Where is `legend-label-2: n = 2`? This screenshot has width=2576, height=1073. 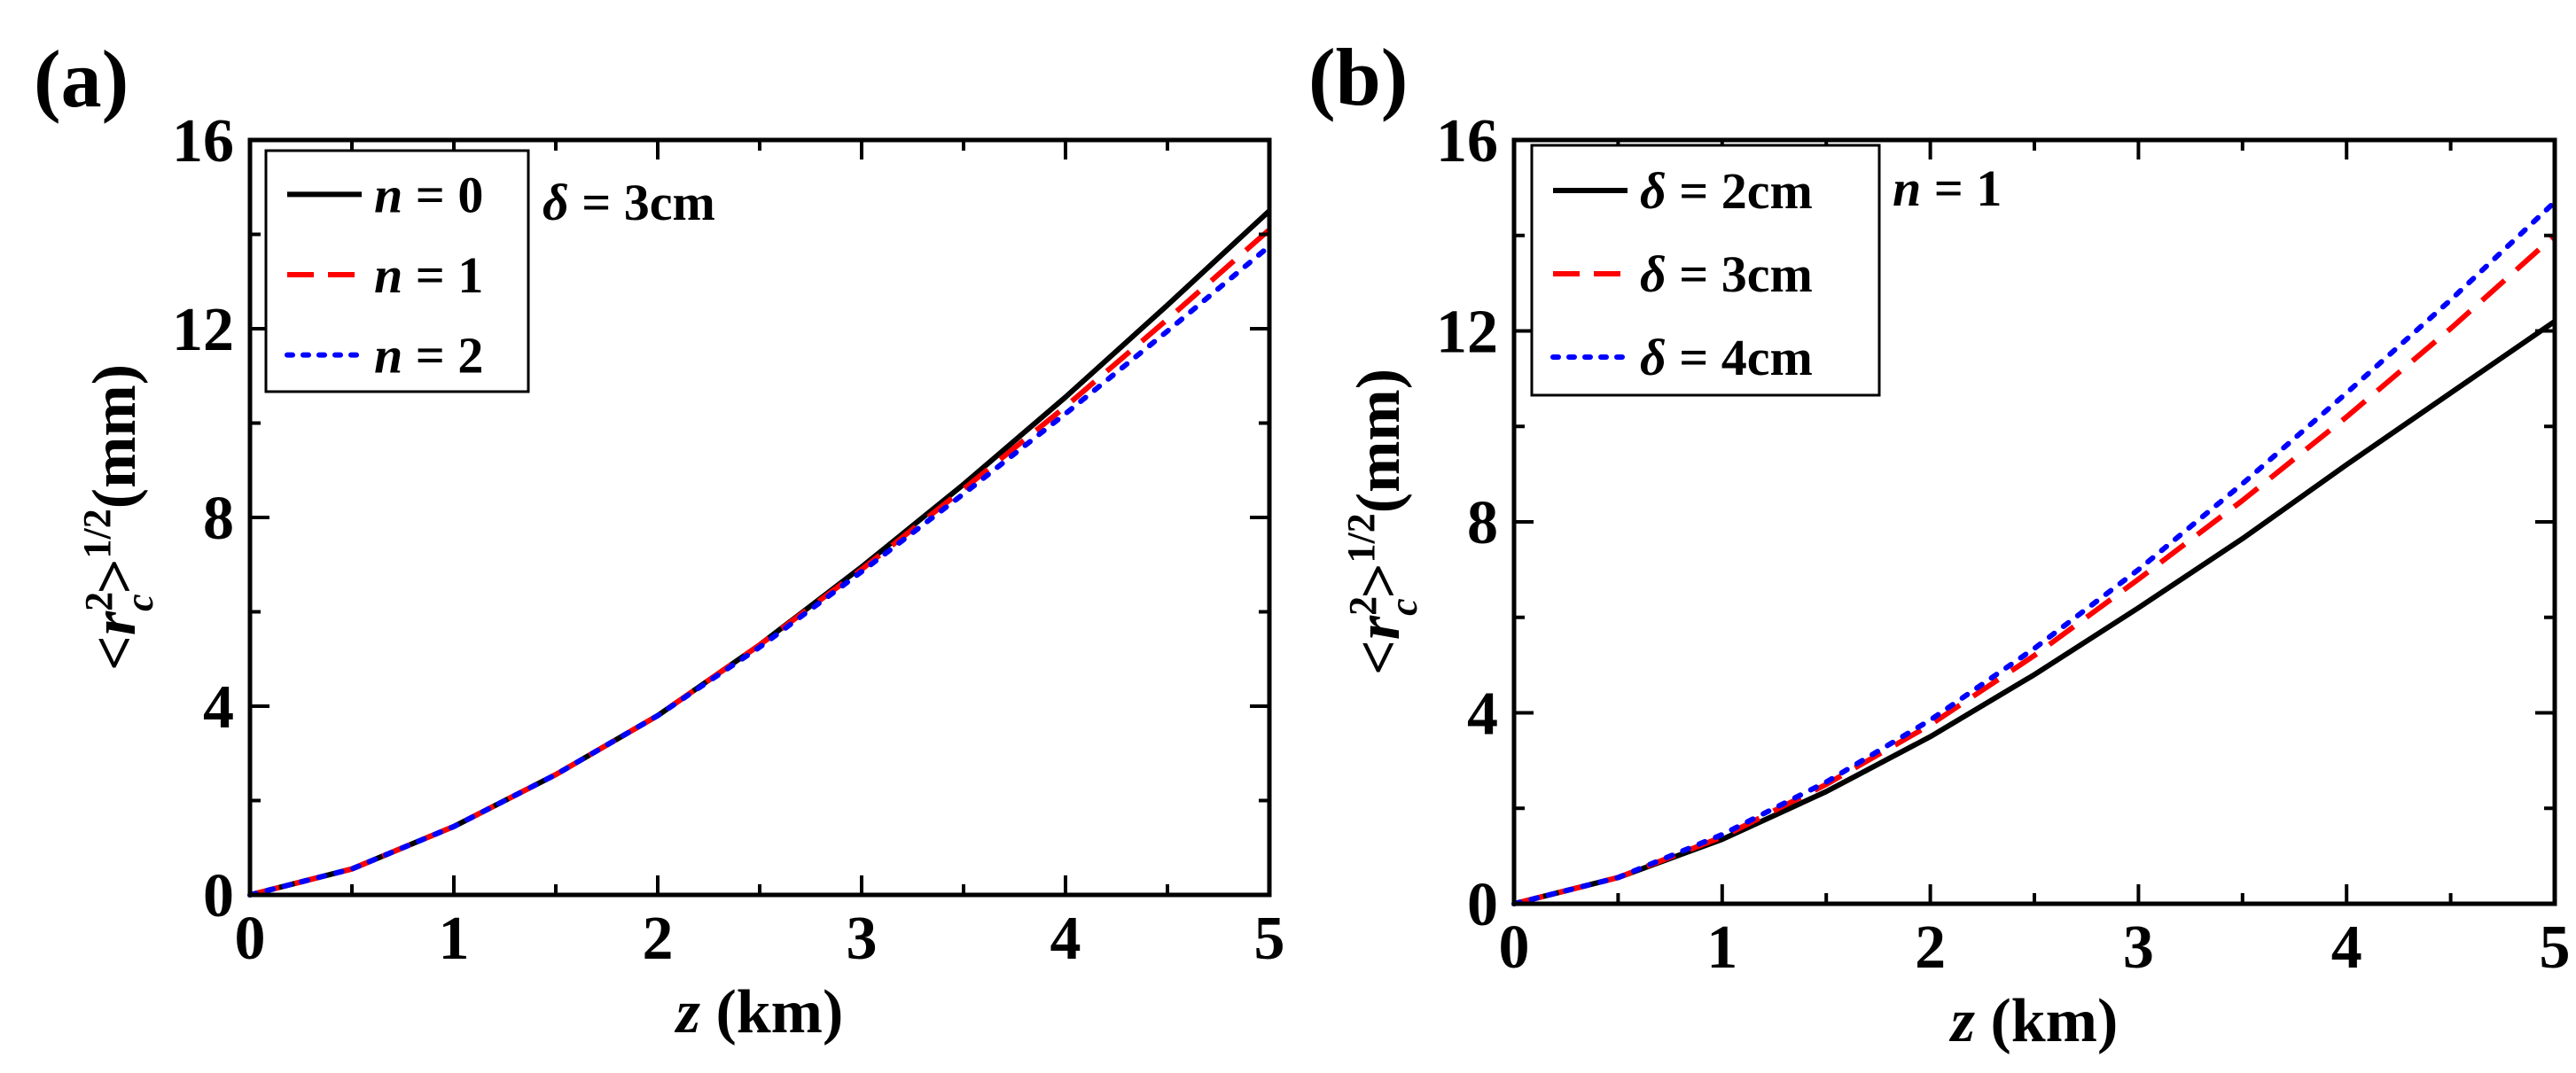 legend-label-2: n = 2 is located at coordinates (428, 356).